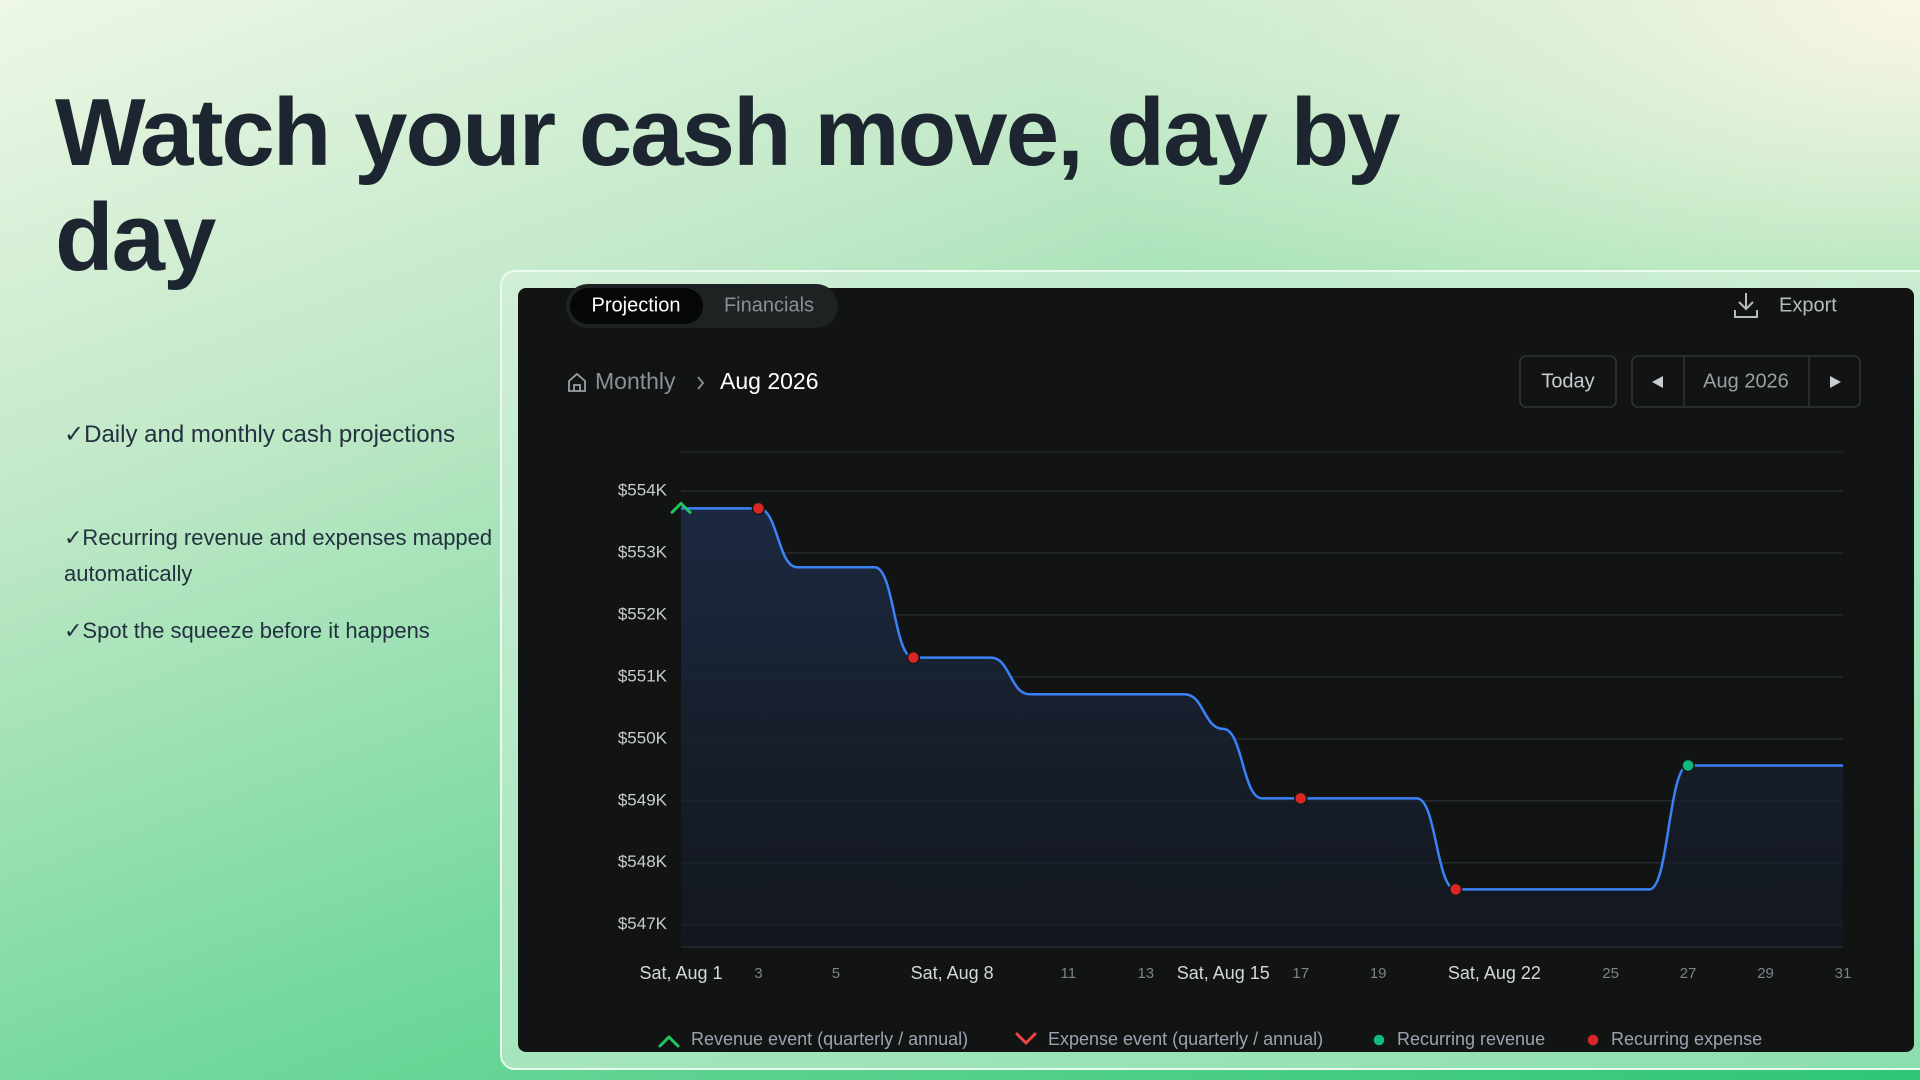 Image resolution: width=1920 pixels, height=1080 pixels. Describe the element at coordinates (643, 737) in the screenshot. I see `y-tick-label: $550K` at that location.